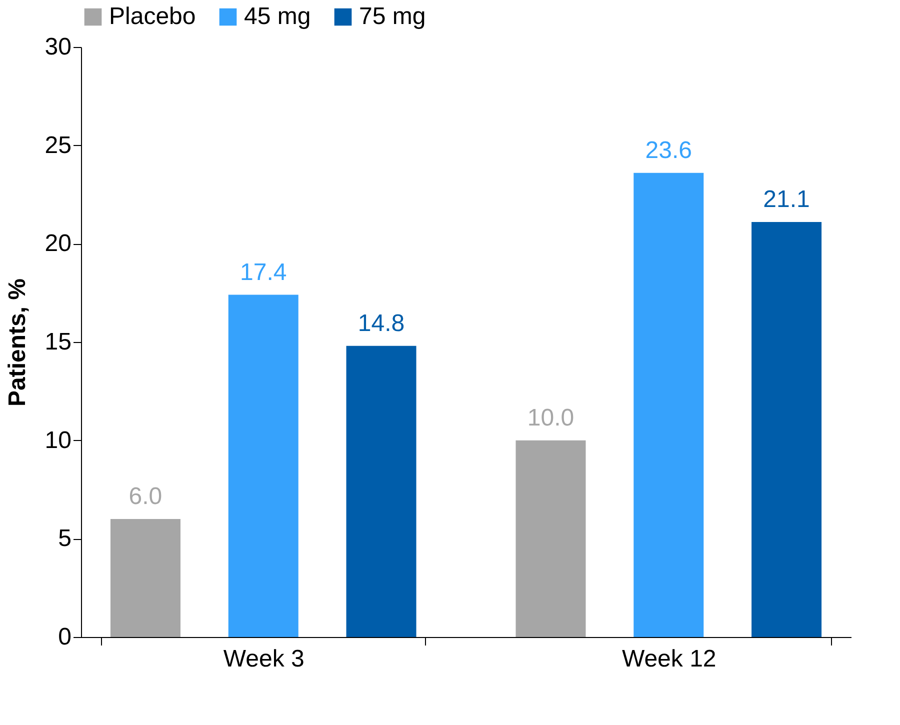 The image size is (900, 725). What do you see at coordinates (58, 145) in the screenshot?
I see `y-tick-label: 25` at bounding box center [58, 145].